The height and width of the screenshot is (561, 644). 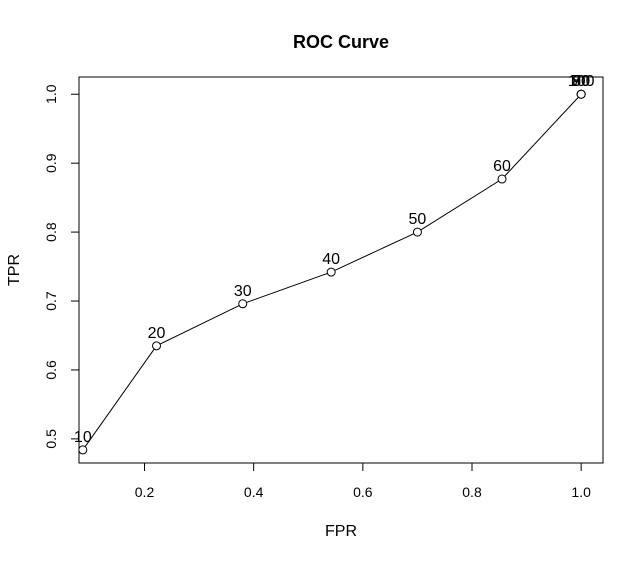 What do you see at coordinates (363, 481) in the screenshot?
I see `x-axis: 0.2 0.4 0.6 0.8 1.0` at bounding box center [363, 481].